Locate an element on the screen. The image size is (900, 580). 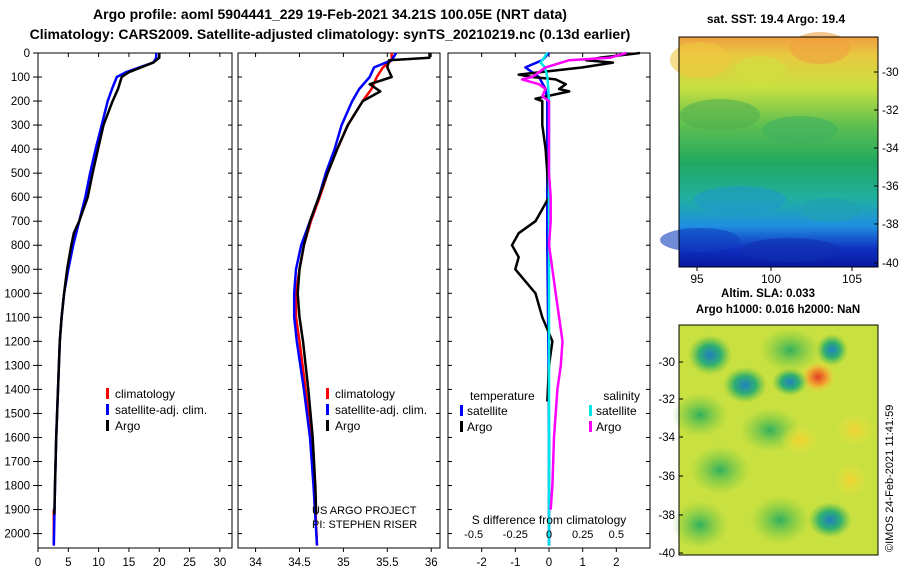
depth-tick-label: 1100 is located at coordinates (17, 318).